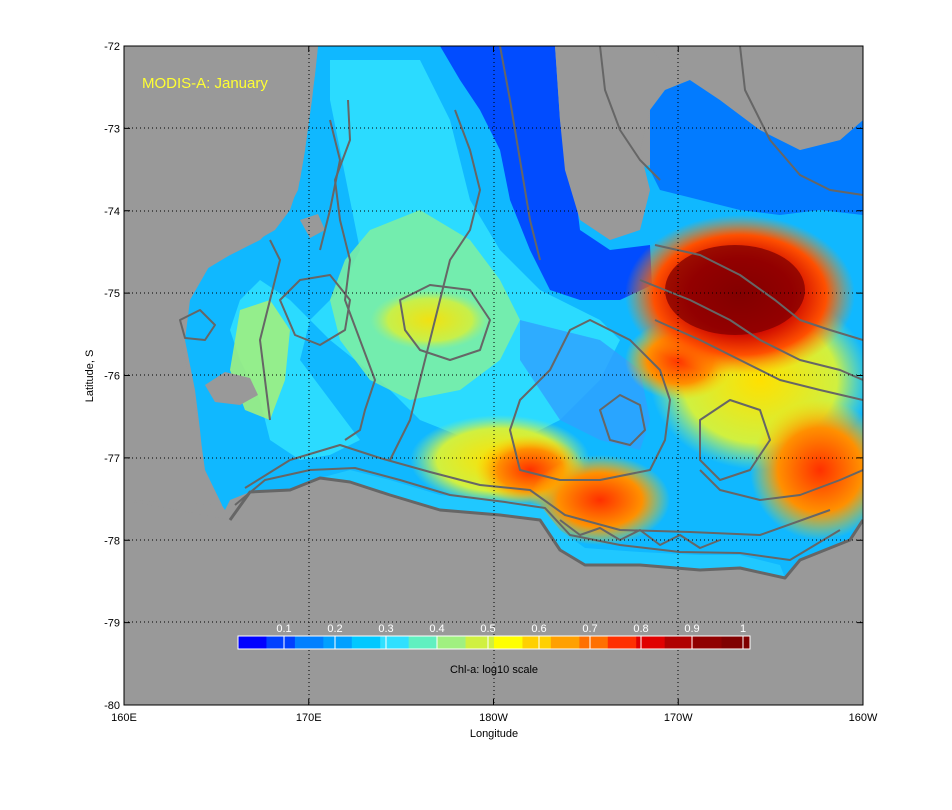 The image size is (952, 810). What do you see at coordinates (735, 290) in the screenshot?
I see `chl-red-hotspot-core` at bounding box center [735, 290].